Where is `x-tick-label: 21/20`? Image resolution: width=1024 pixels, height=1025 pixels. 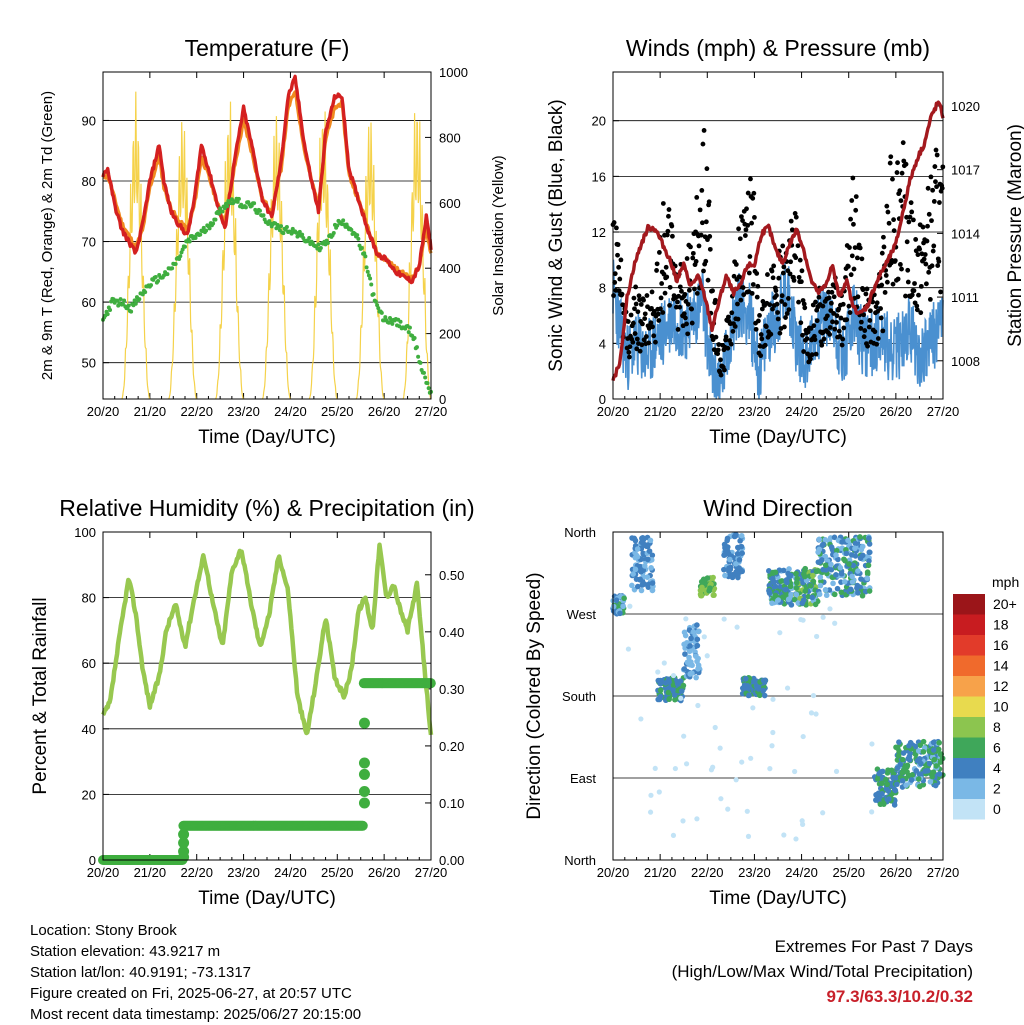
x-tick-label: 21/20 is located at coordinates (150, 872).